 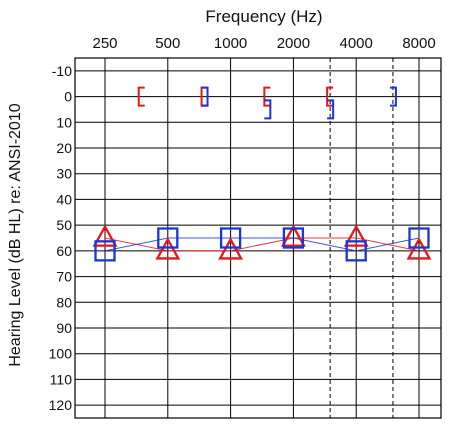 I want to click on y-tick-label: 90, so click(x=64, y=328).